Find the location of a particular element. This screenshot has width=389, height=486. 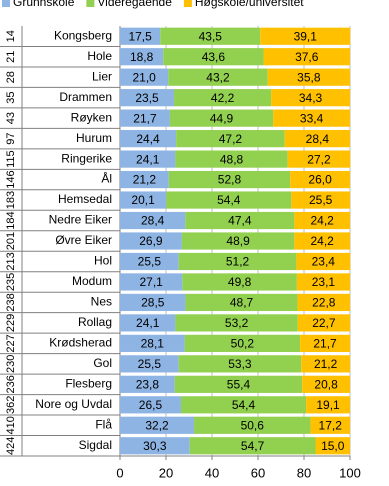

value-label: 53,2 is located at coordinates (237, 323).